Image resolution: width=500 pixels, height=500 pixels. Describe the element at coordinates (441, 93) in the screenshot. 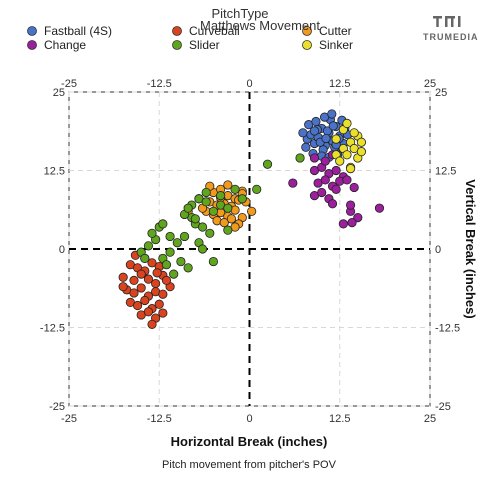

I see `y-tick-label-right: 25` at that location.